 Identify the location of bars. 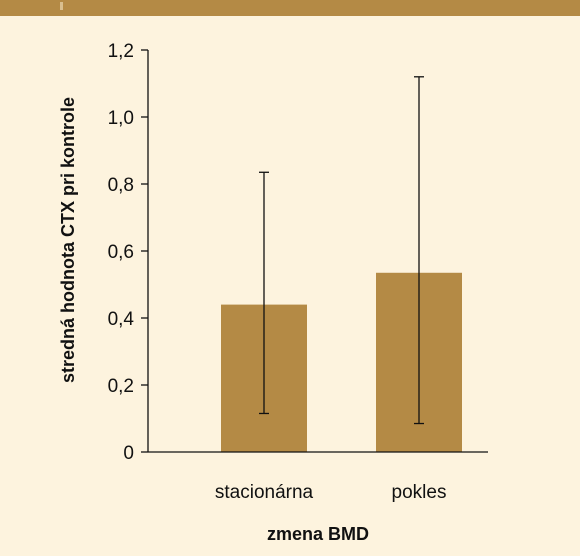
(341, 362).